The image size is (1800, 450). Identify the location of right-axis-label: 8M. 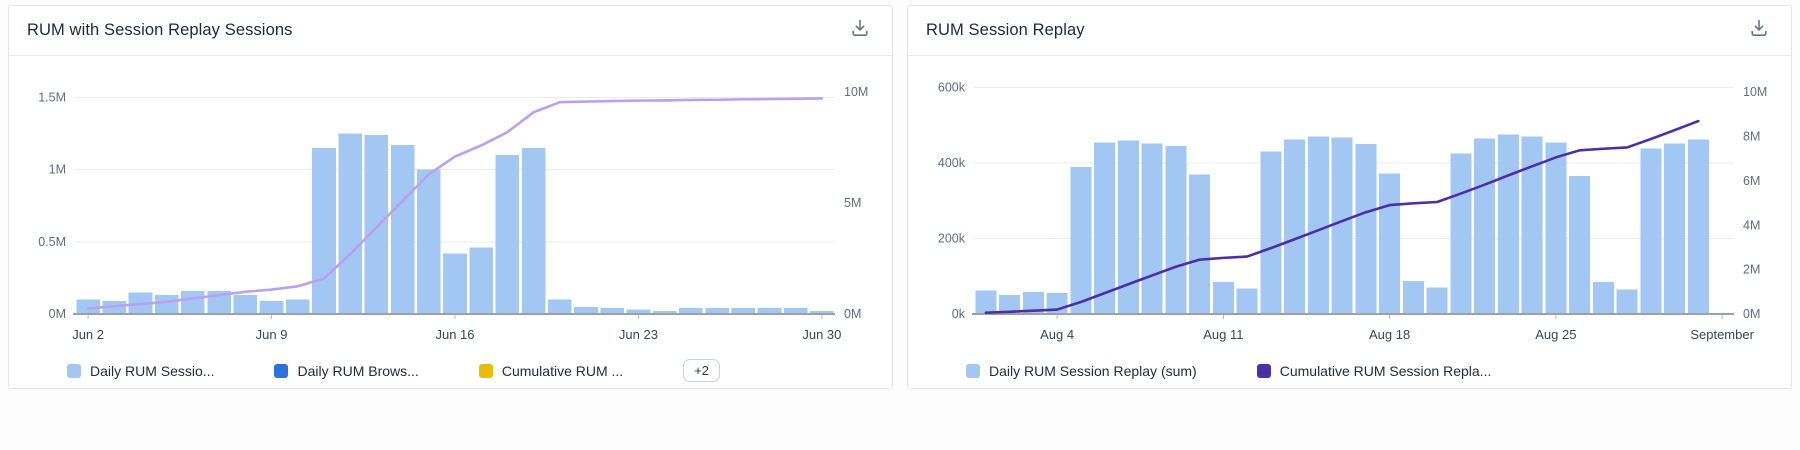
(1751, 137).